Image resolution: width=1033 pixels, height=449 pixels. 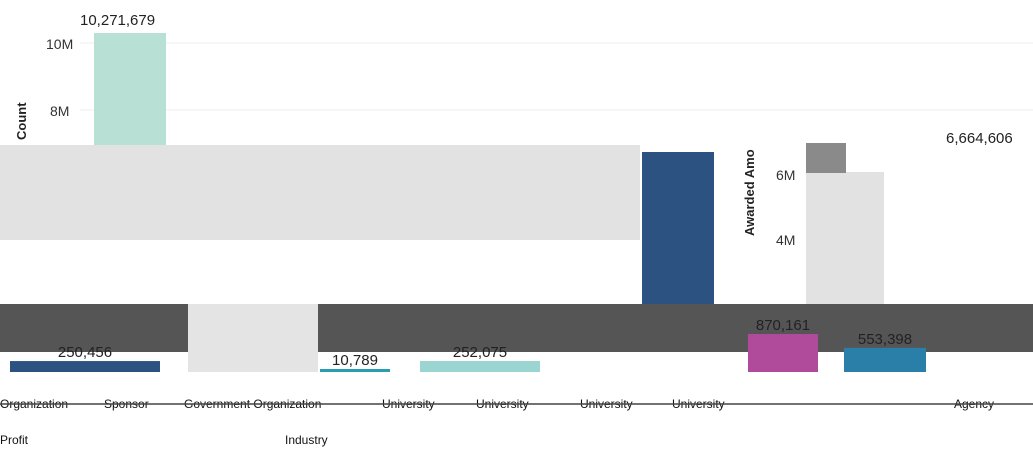 I want to click on lower-bar-label: 553,398, so click(x=885, y=339).